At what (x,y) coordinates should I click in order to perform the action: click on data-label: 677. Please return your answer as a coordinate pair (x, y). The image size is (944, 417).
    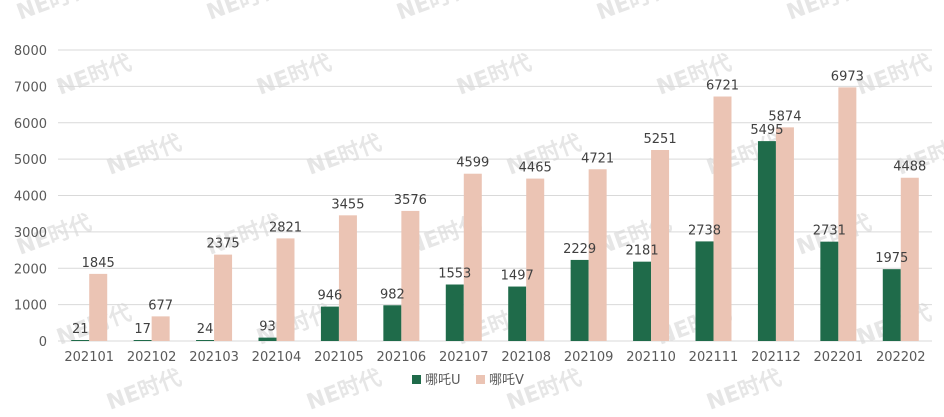
    Looking at the image, I should click on (160, 305).